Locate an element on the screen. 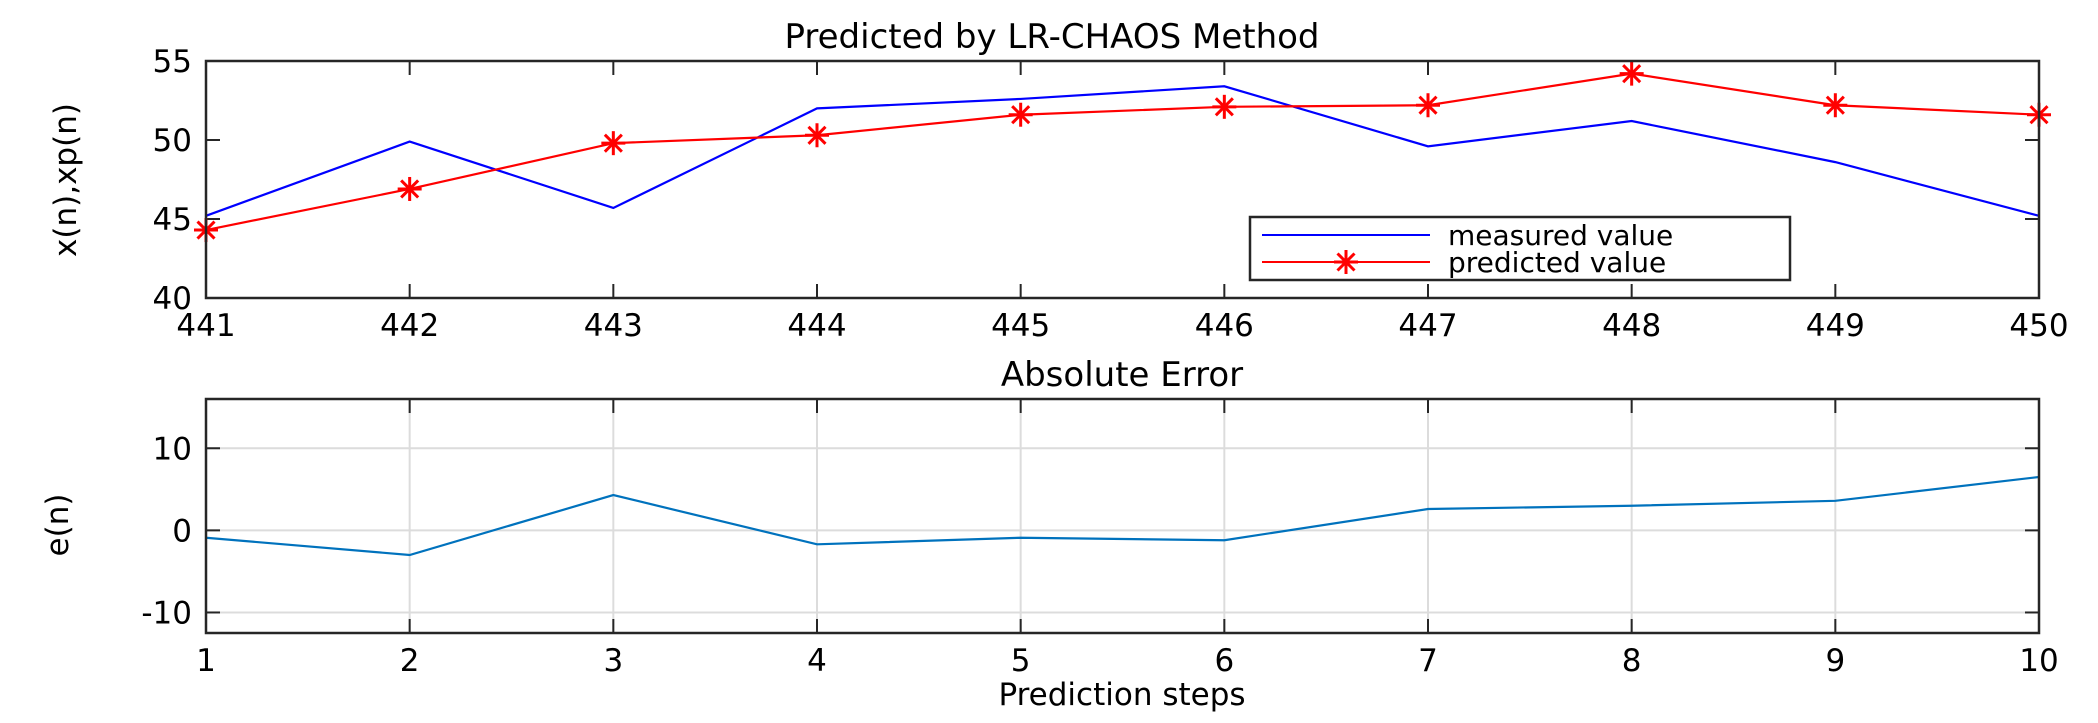 Image resolution: width=2098 pixels, height=723 pixels. error-x-tick-label: 8 is located at coordinates (1632, 661).